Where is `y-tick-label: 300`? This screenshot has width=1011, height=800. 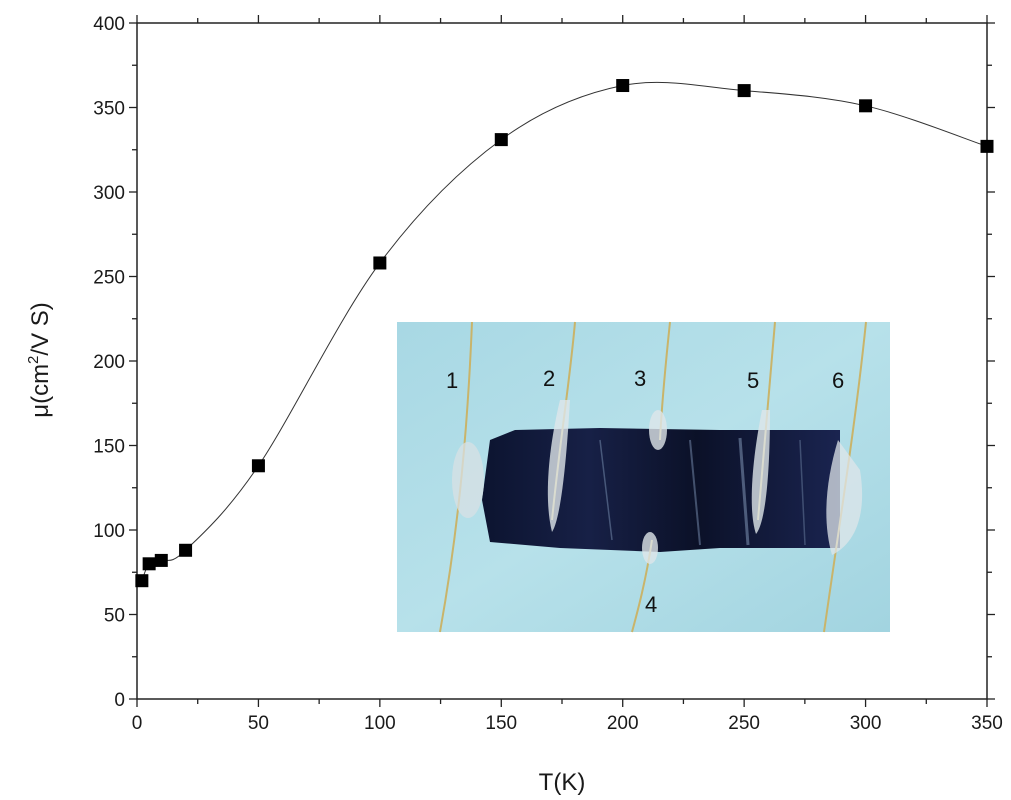
y-tick-label: 300 is located at coordinates (109, 193).